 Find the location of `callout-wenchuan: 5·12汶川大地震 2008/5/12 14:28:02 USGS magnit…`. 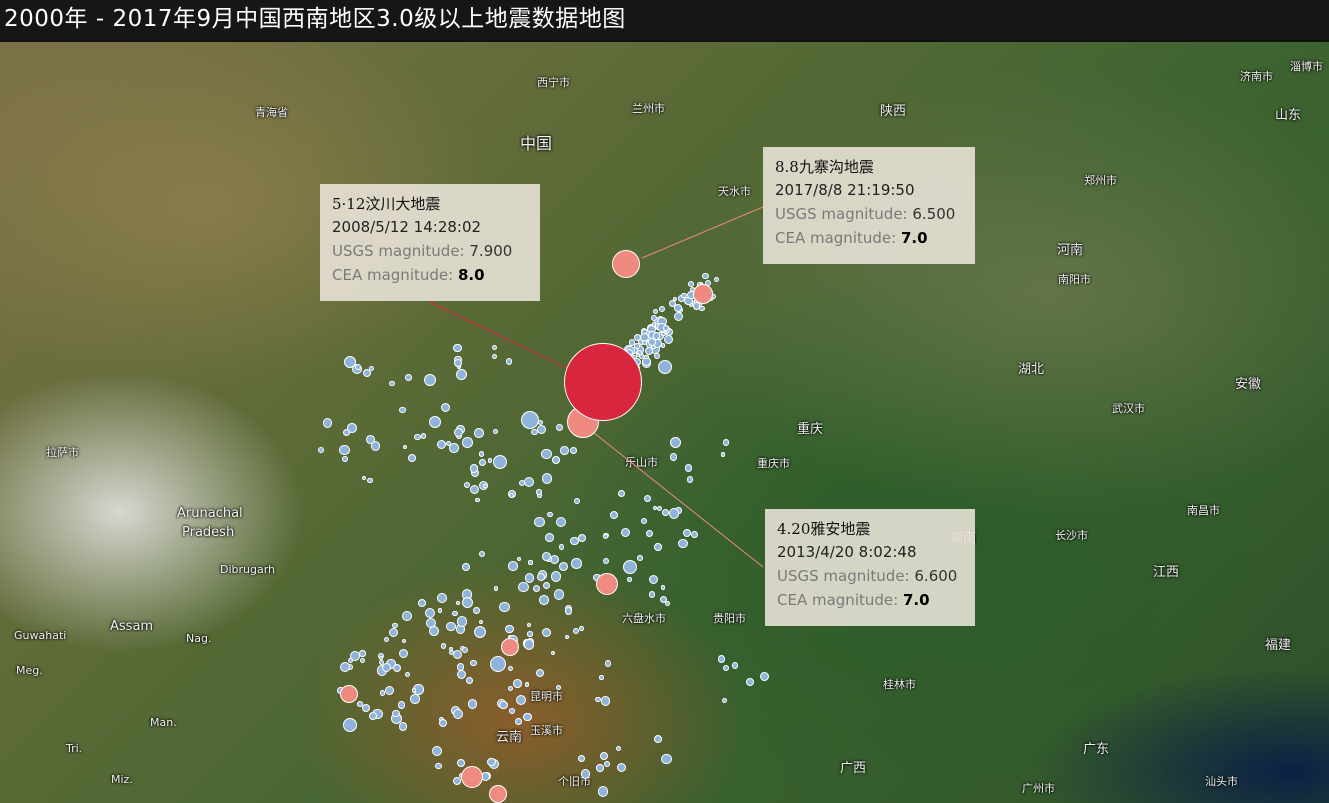

callout-wenchuan: 5·12汶川大地震 2008/5/12 14:28:02 USGS magnit… is located at coordinates (430, 242).